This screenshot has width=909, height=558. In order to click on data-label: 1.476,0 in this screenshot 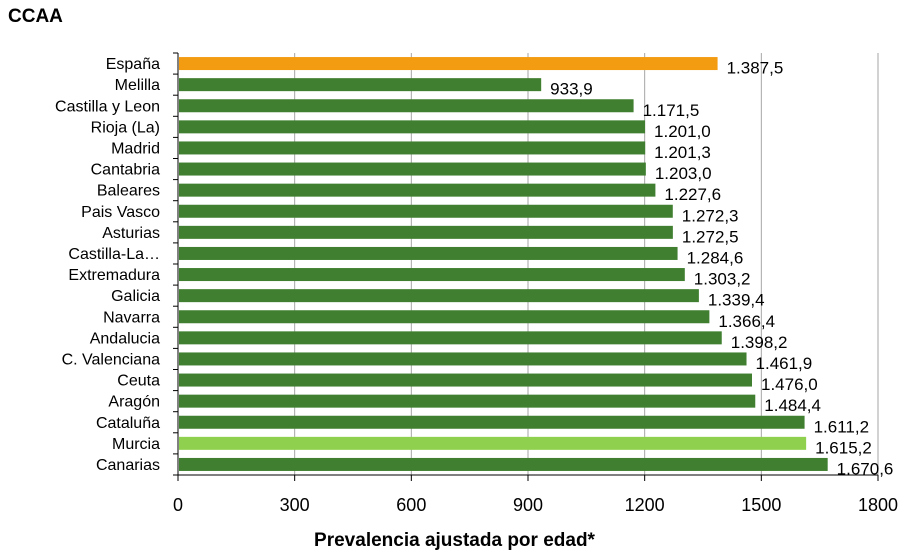, I will do `click(789, 384)`.